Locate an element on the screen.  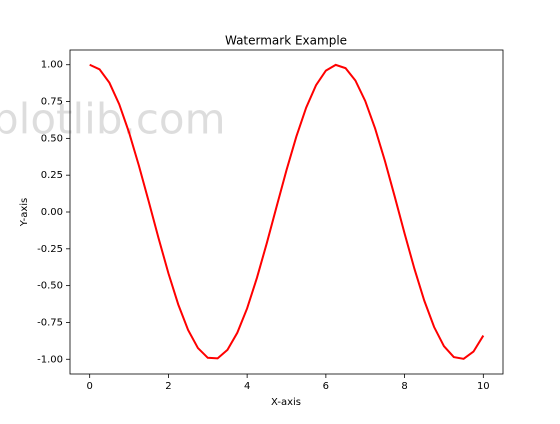
y-axis-label: Y-axis is located at coordinates (24, 213).